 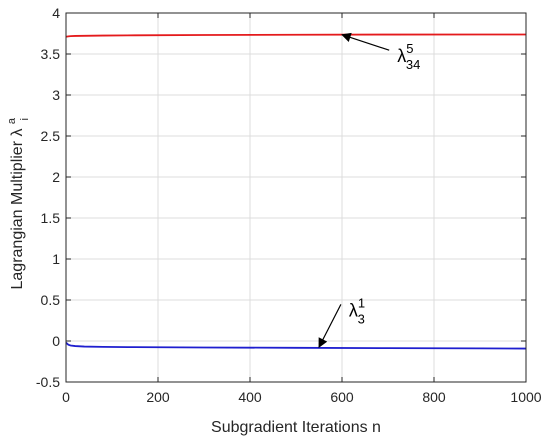 I want to click on annotation-subscript: 34, so click(x=413, y=64).